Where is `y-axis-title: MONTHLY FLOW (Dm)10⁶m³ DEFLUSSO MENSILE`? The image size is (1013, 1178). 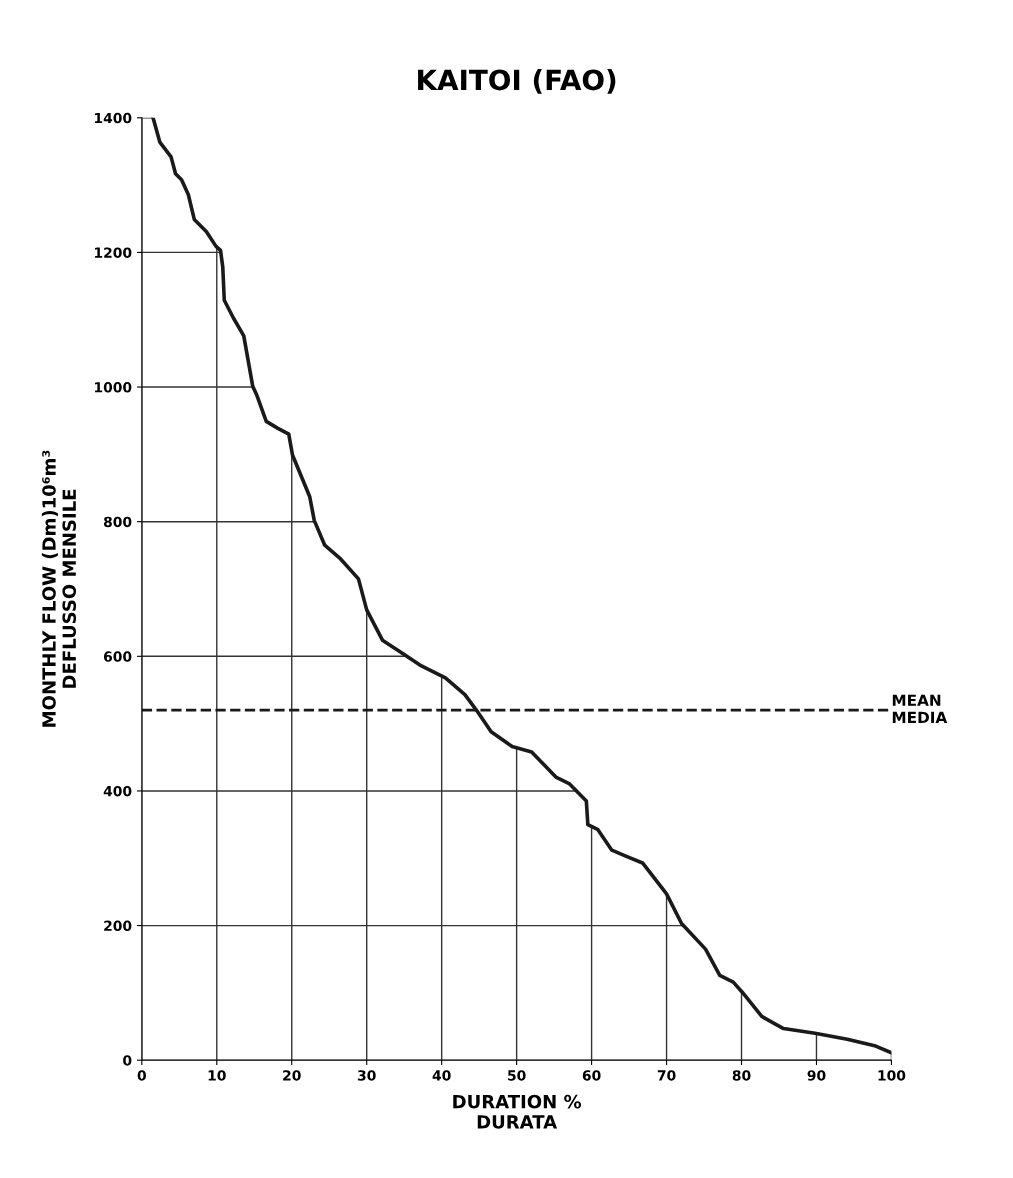 y-axis-title: MONTHLY FLOW (Dm)10⁶m³ DEFLUSSO MENSILE is located at coordinates (59, 588).